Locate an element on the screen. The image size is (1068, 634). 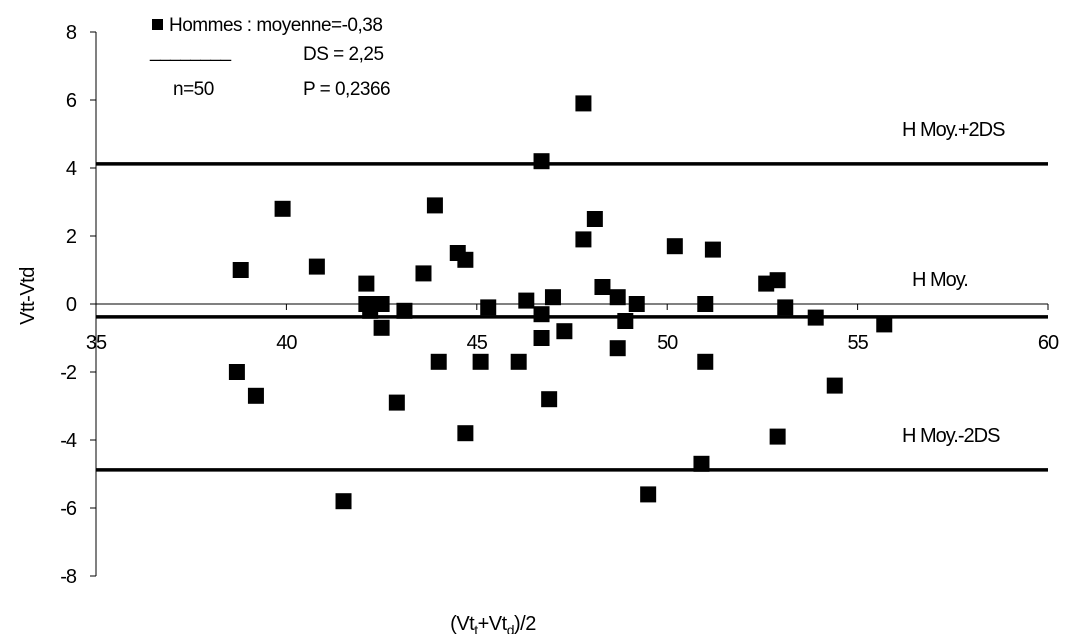
x-tick-label: 40 is located at coordinates (286, 343).